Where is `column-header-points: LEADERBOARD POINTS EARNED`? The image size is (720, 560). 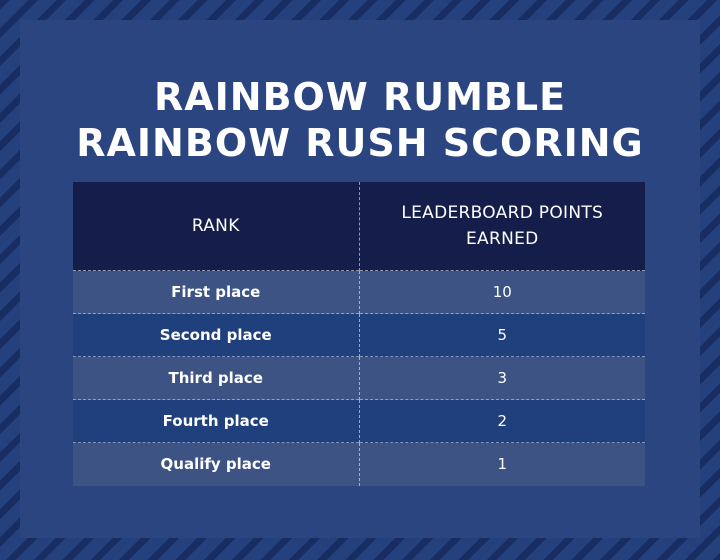 column-header-points: LEADERBOARD POINTS EARNED is located at coordinates (501, 226).